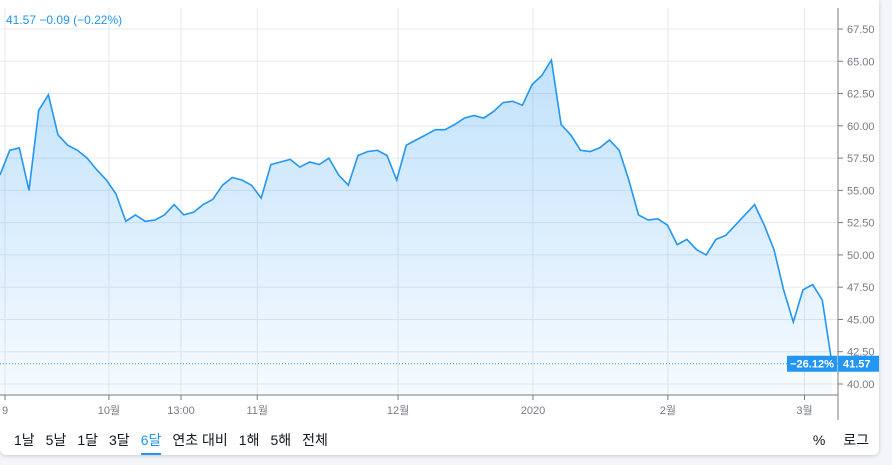 This screenshot has width=892, height=465. I want to click on y-tick-label: 67.50, so click(861, 30).